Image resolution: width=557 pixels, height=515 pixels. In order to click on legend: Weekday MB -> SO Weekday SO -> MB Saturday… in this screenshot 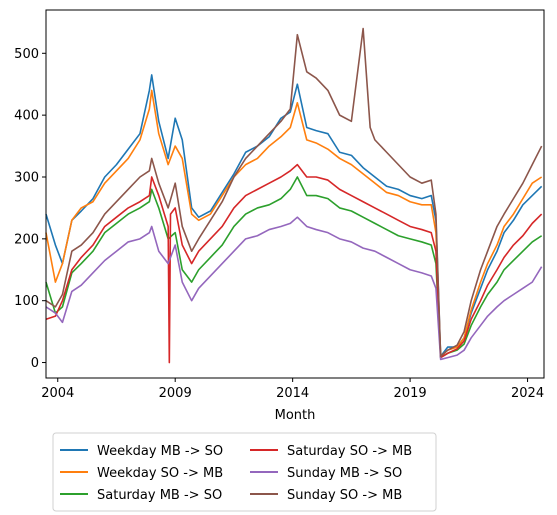, I will do `click(244, 472)`.